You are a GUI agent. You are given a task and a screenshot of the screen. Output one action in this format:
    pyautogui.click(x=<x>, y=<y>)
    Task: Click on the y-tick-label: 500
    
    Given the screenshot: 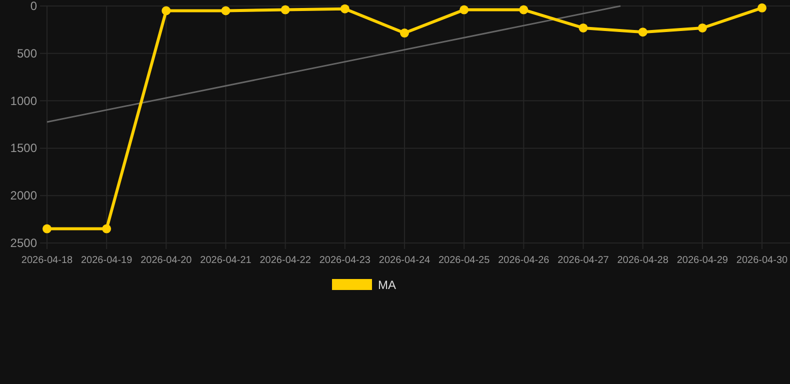 What is the action you would take?
    pyautogui.click(x=27, y=53)
    